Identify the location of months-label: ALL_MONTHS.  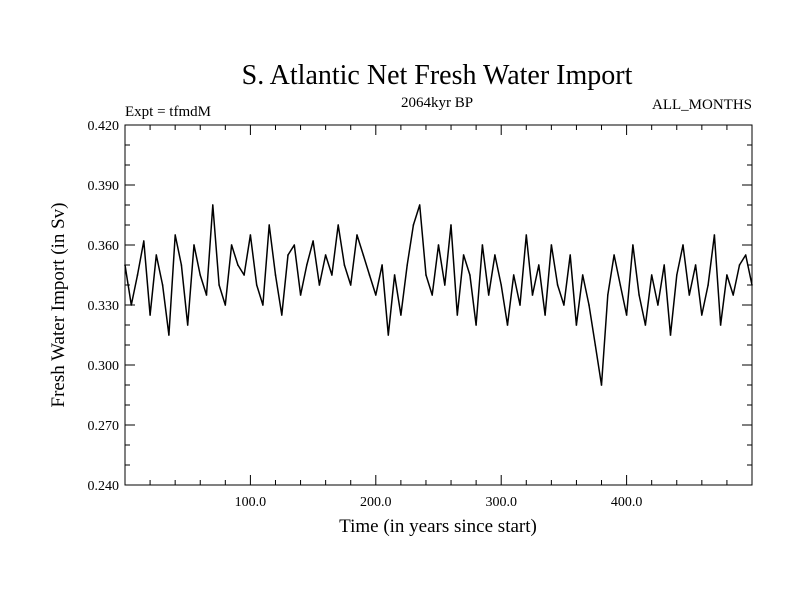
(702, 105).